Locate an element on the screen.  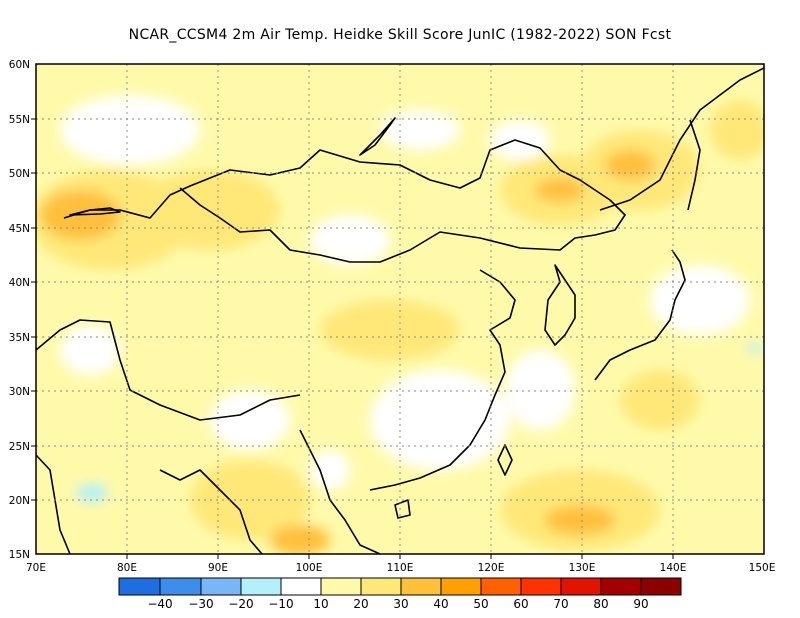
colorbar-label: −40 is located at coordinates (159, 604).